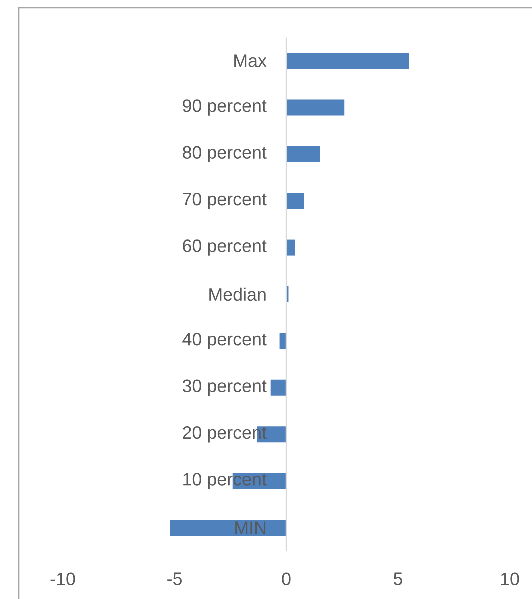 This screenshot has height=599, width=532. I want to click on y-tick-label: 70 percent, so click(225, 201).